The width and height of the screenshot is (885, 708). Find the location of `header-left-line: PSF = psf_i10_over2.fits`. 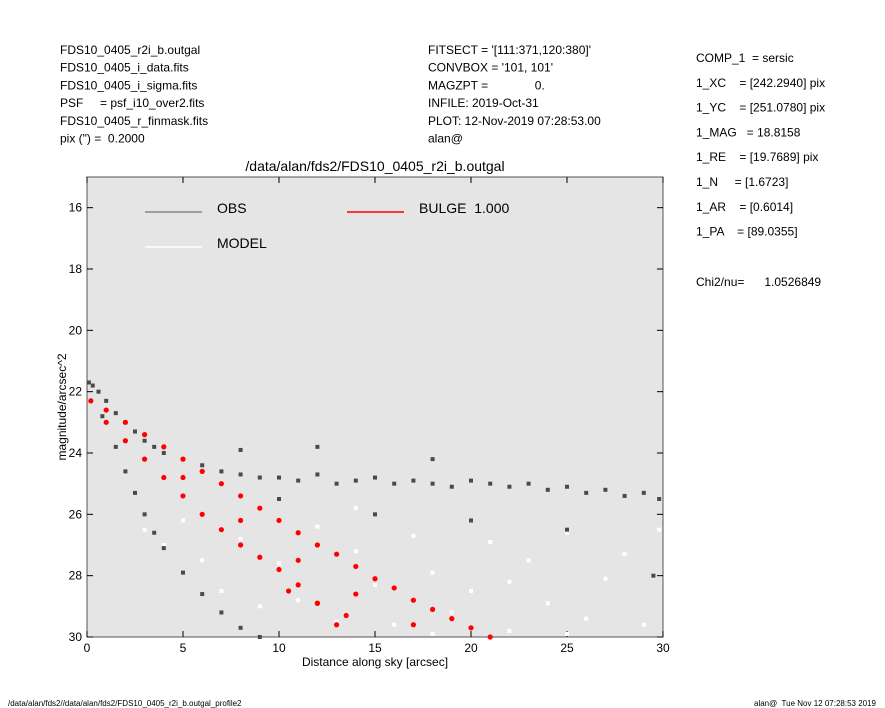

header-left-line: PSF = psf_i10_over2.fits is located at coordinates (132, 103).